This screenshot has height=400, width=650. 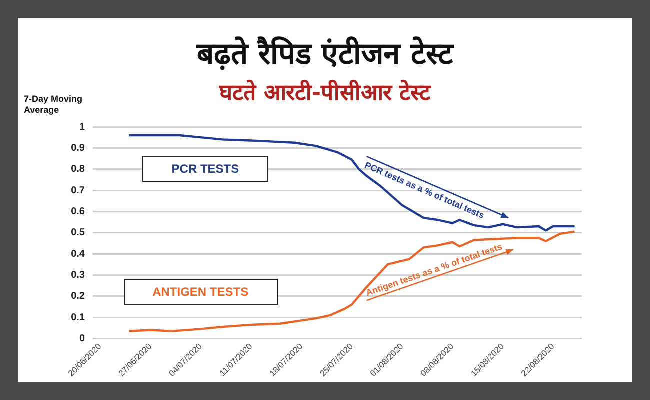 I want to click on y-tick-label: 0.4, so click(x=78, y=254).